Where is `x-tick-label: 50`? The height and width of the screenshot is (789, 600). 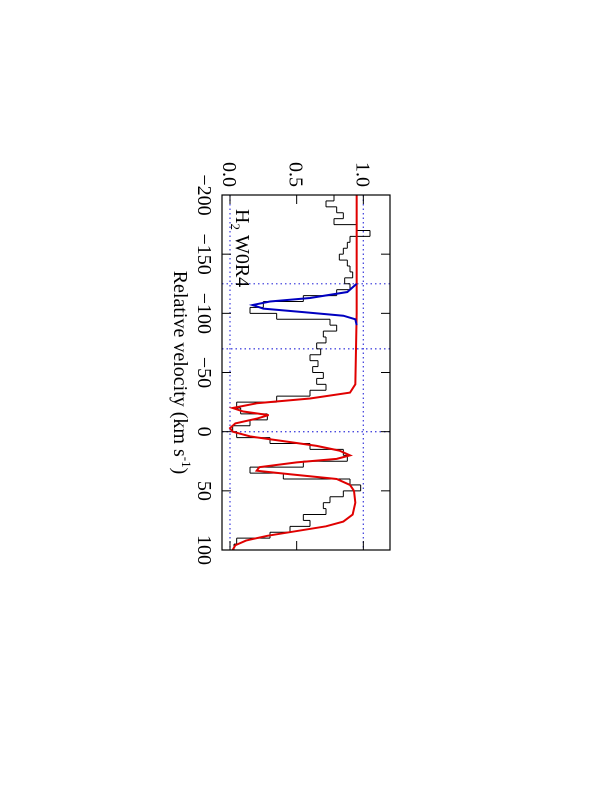 x-tick-label: 50 is located at coordinates (204, 491).